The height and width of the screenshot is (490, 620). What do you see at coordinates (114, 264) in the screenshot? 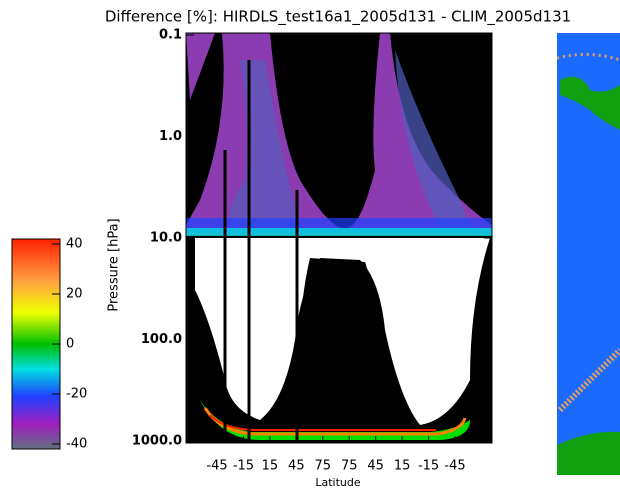
I see `y-axis-label: Pressure [hPa]` at bounding box center [114, 264].